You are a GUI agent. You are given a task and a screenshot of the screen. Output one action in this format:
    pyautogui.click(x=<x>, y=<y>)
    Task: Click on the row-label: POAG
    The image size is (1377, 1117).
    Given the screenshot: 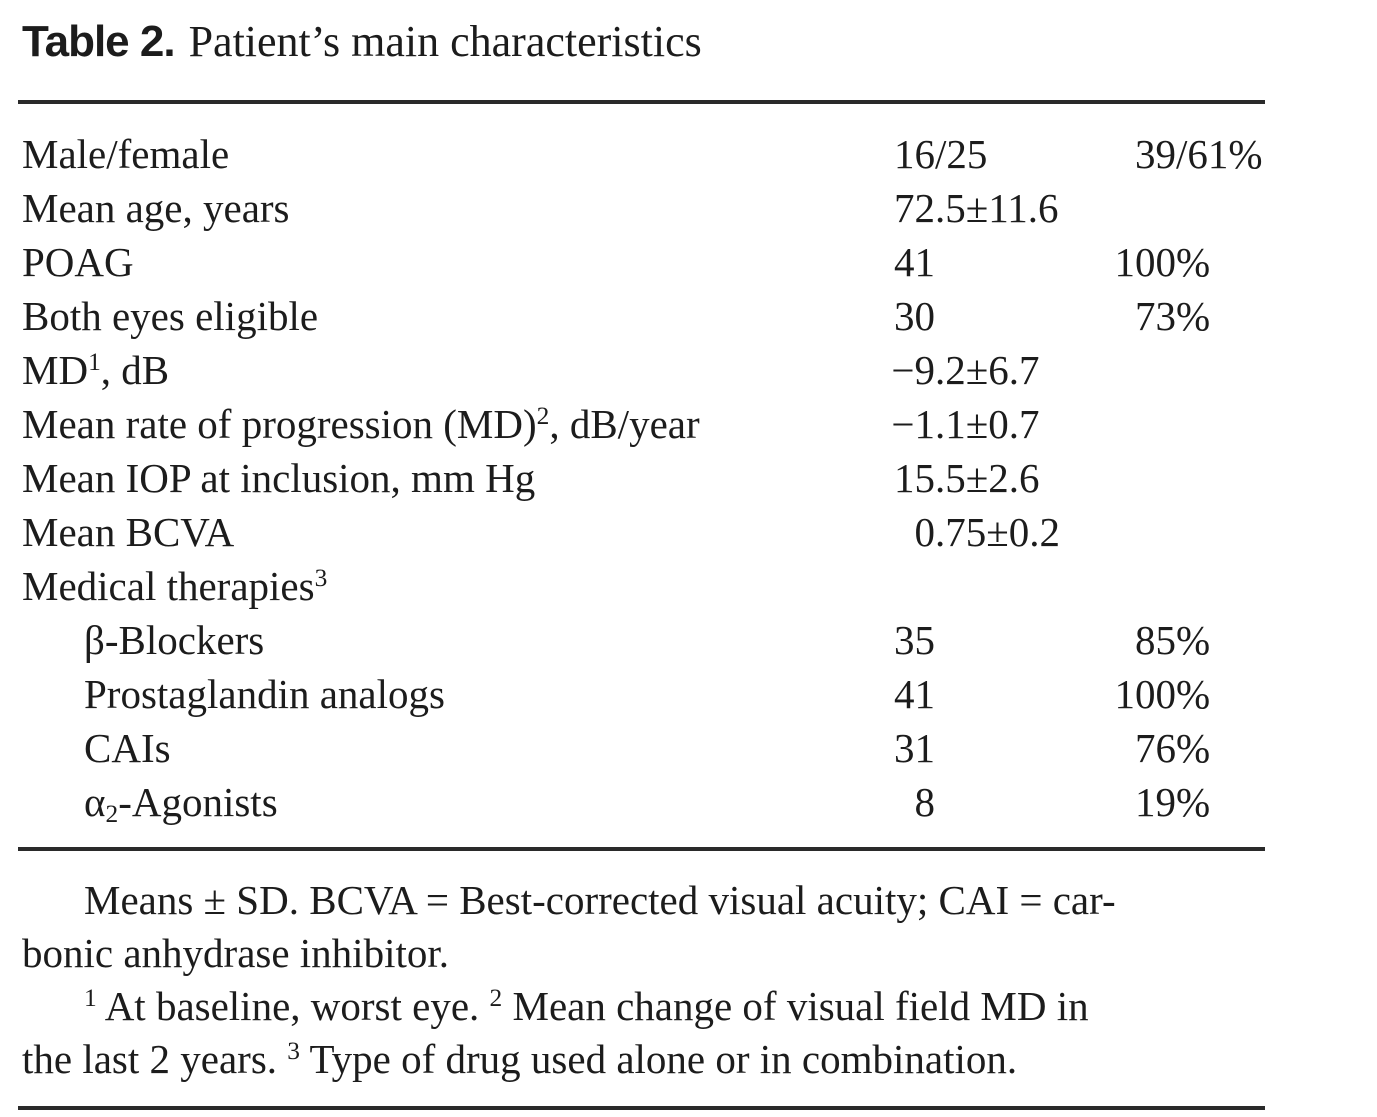 What is the action you would take?
    pyautogui.click(x=78, y=262)
    